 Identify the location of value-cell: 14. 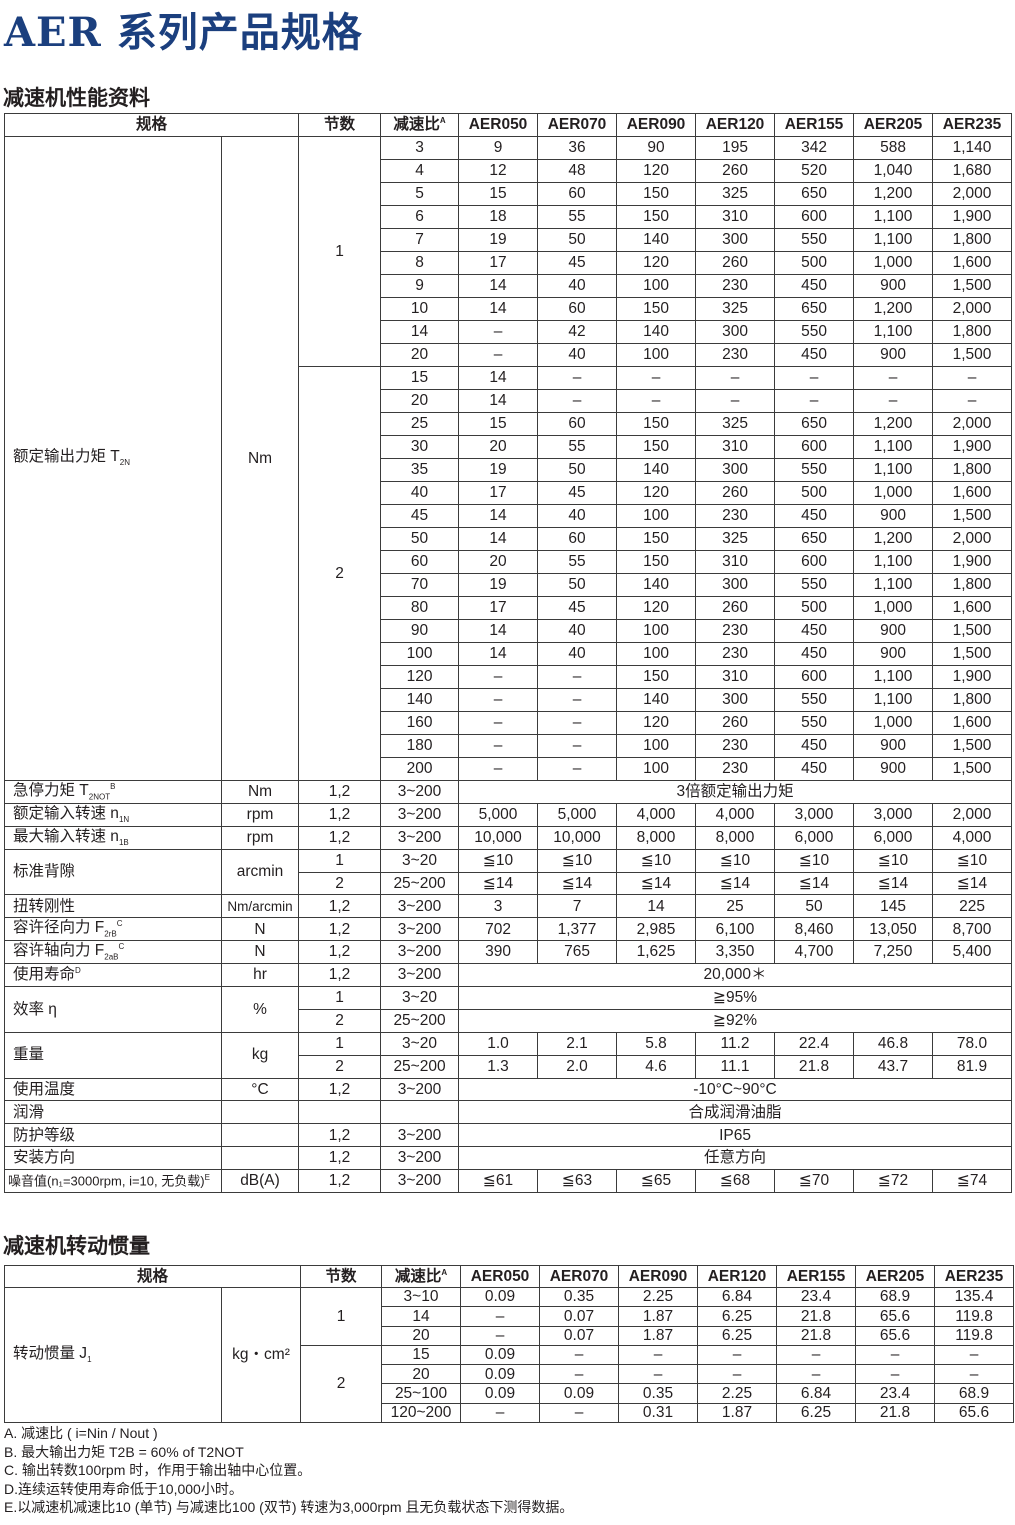
(498, 286).